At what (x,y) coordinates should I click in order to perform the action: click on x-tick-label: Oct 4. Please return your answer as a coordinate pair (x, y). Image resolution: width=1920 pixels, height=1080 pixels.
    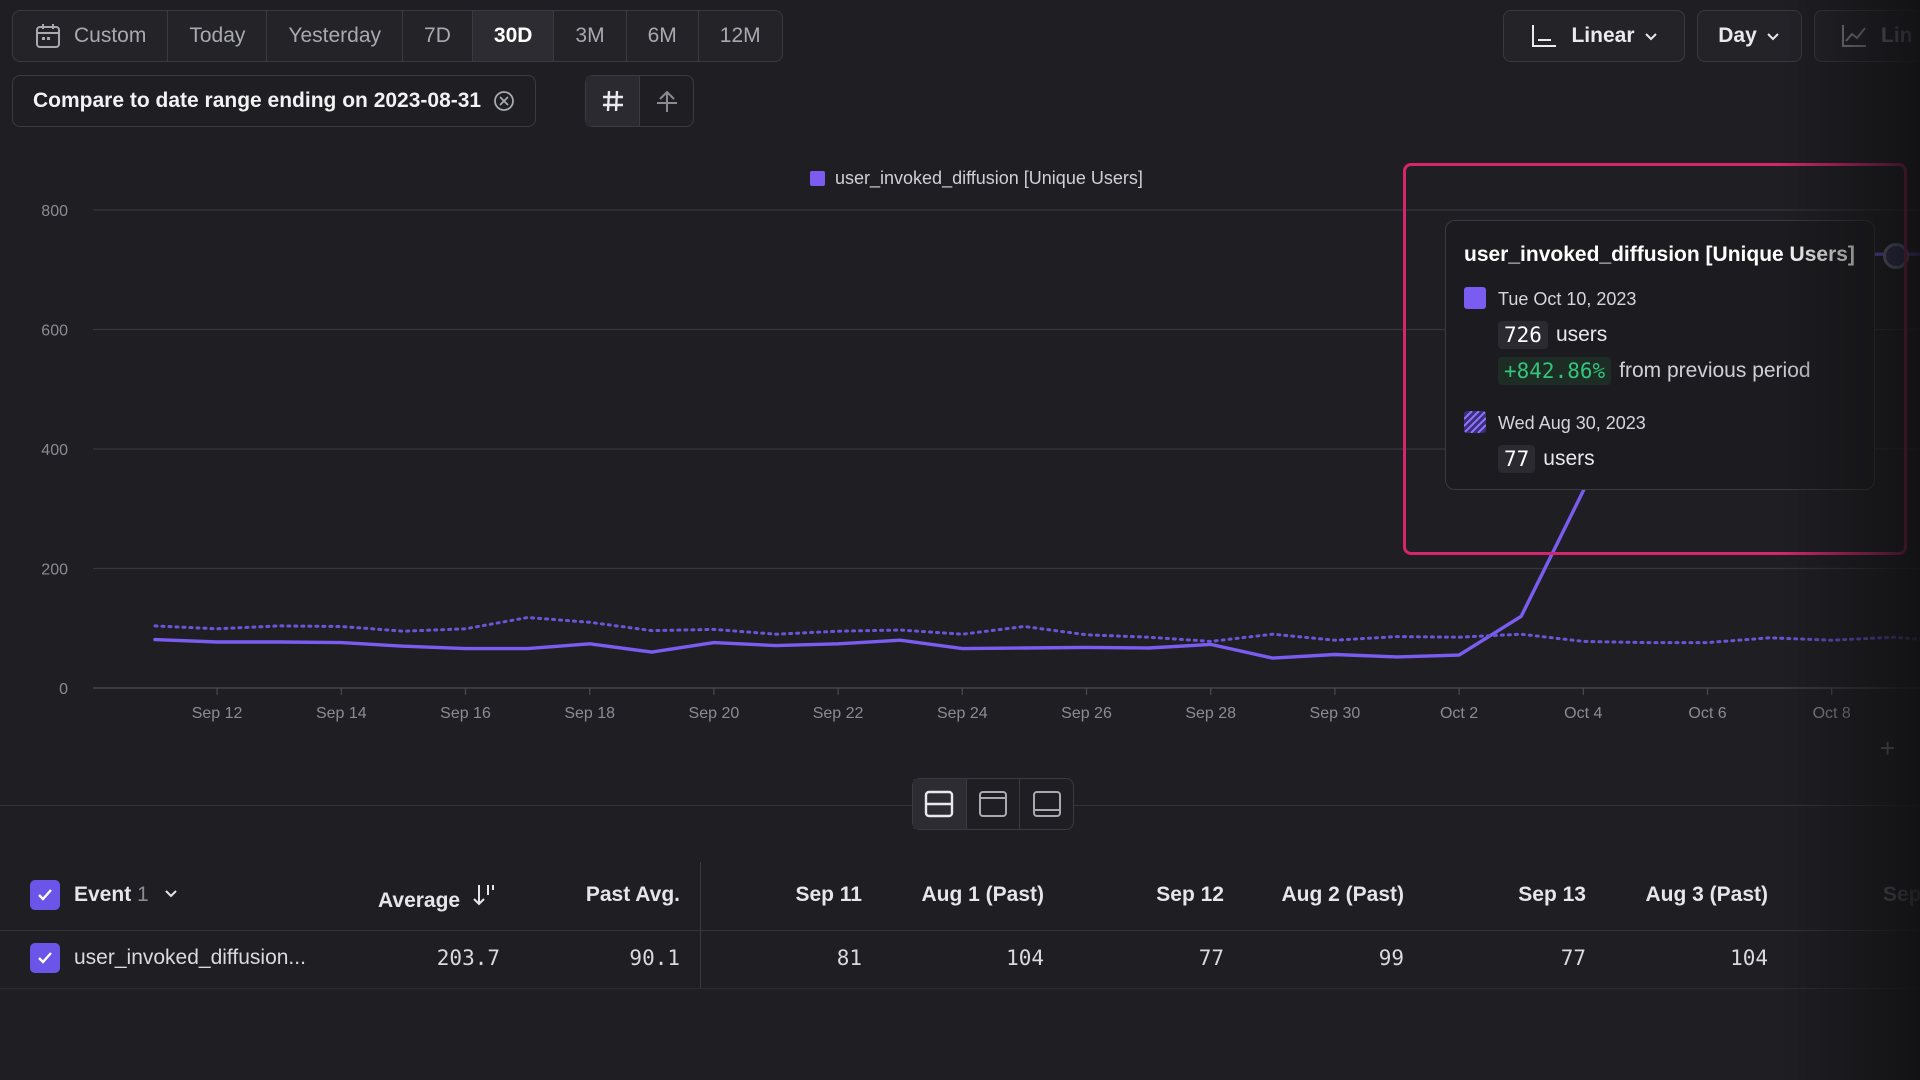
    Looking at the image, I should click on (1583, 713).